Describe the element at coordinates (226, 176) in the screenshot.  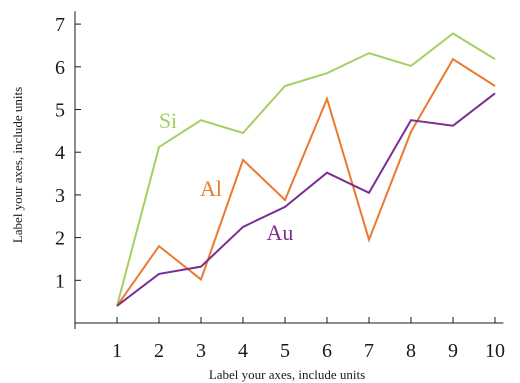
I see `series-labels: Si Al Au` at that location.